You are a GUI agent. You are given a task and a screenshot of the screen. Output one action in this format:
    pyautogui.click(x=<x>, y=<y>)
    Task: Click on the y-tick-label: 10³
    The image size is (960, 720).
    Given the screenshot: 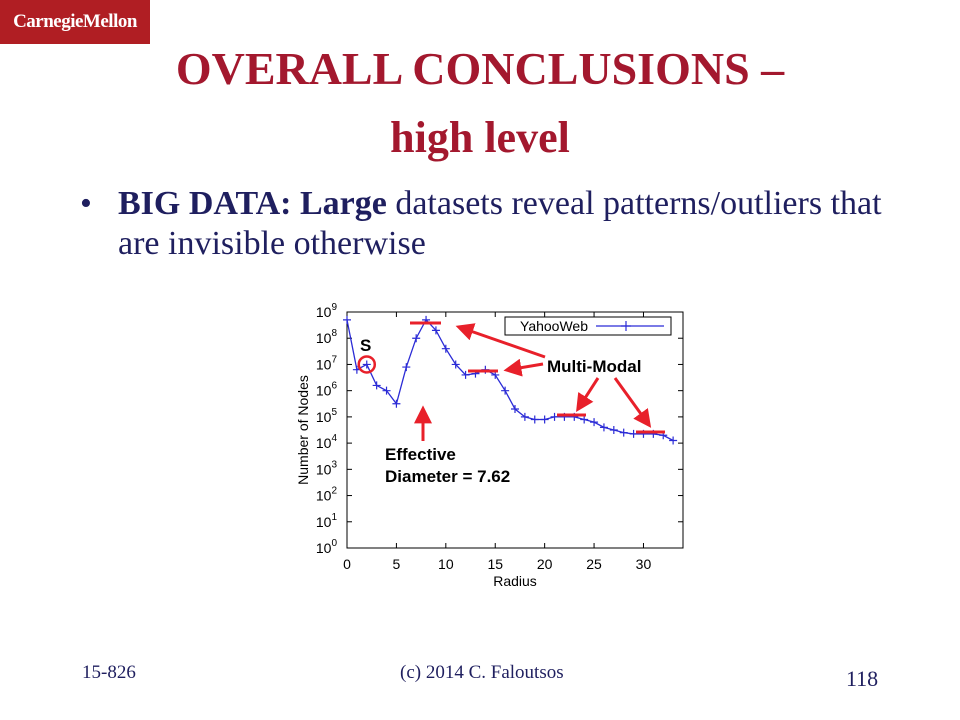 What is the action you would take?
    pyautogui.click(x=327, y=468)
    